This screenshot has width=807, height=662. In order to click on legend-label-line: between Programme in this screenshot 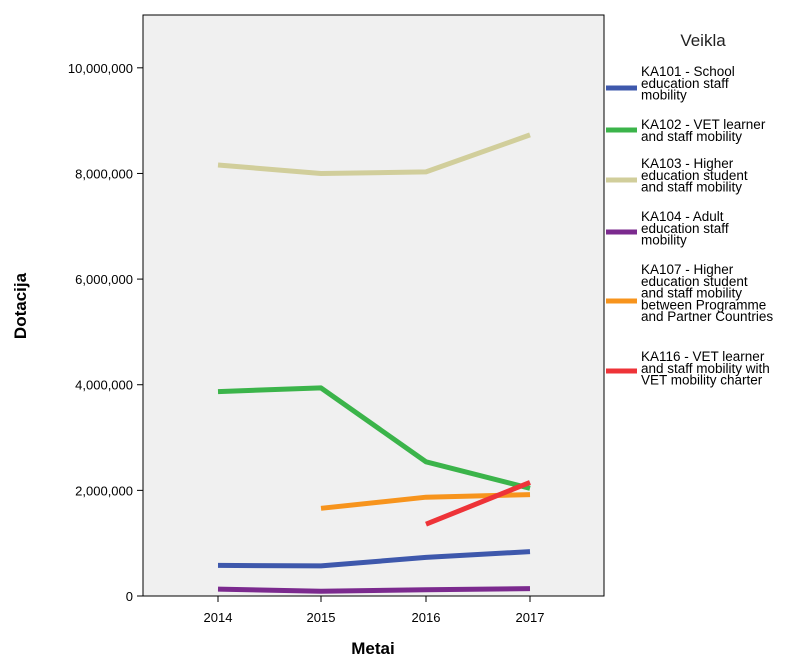, I will do `click(703, 304)`.